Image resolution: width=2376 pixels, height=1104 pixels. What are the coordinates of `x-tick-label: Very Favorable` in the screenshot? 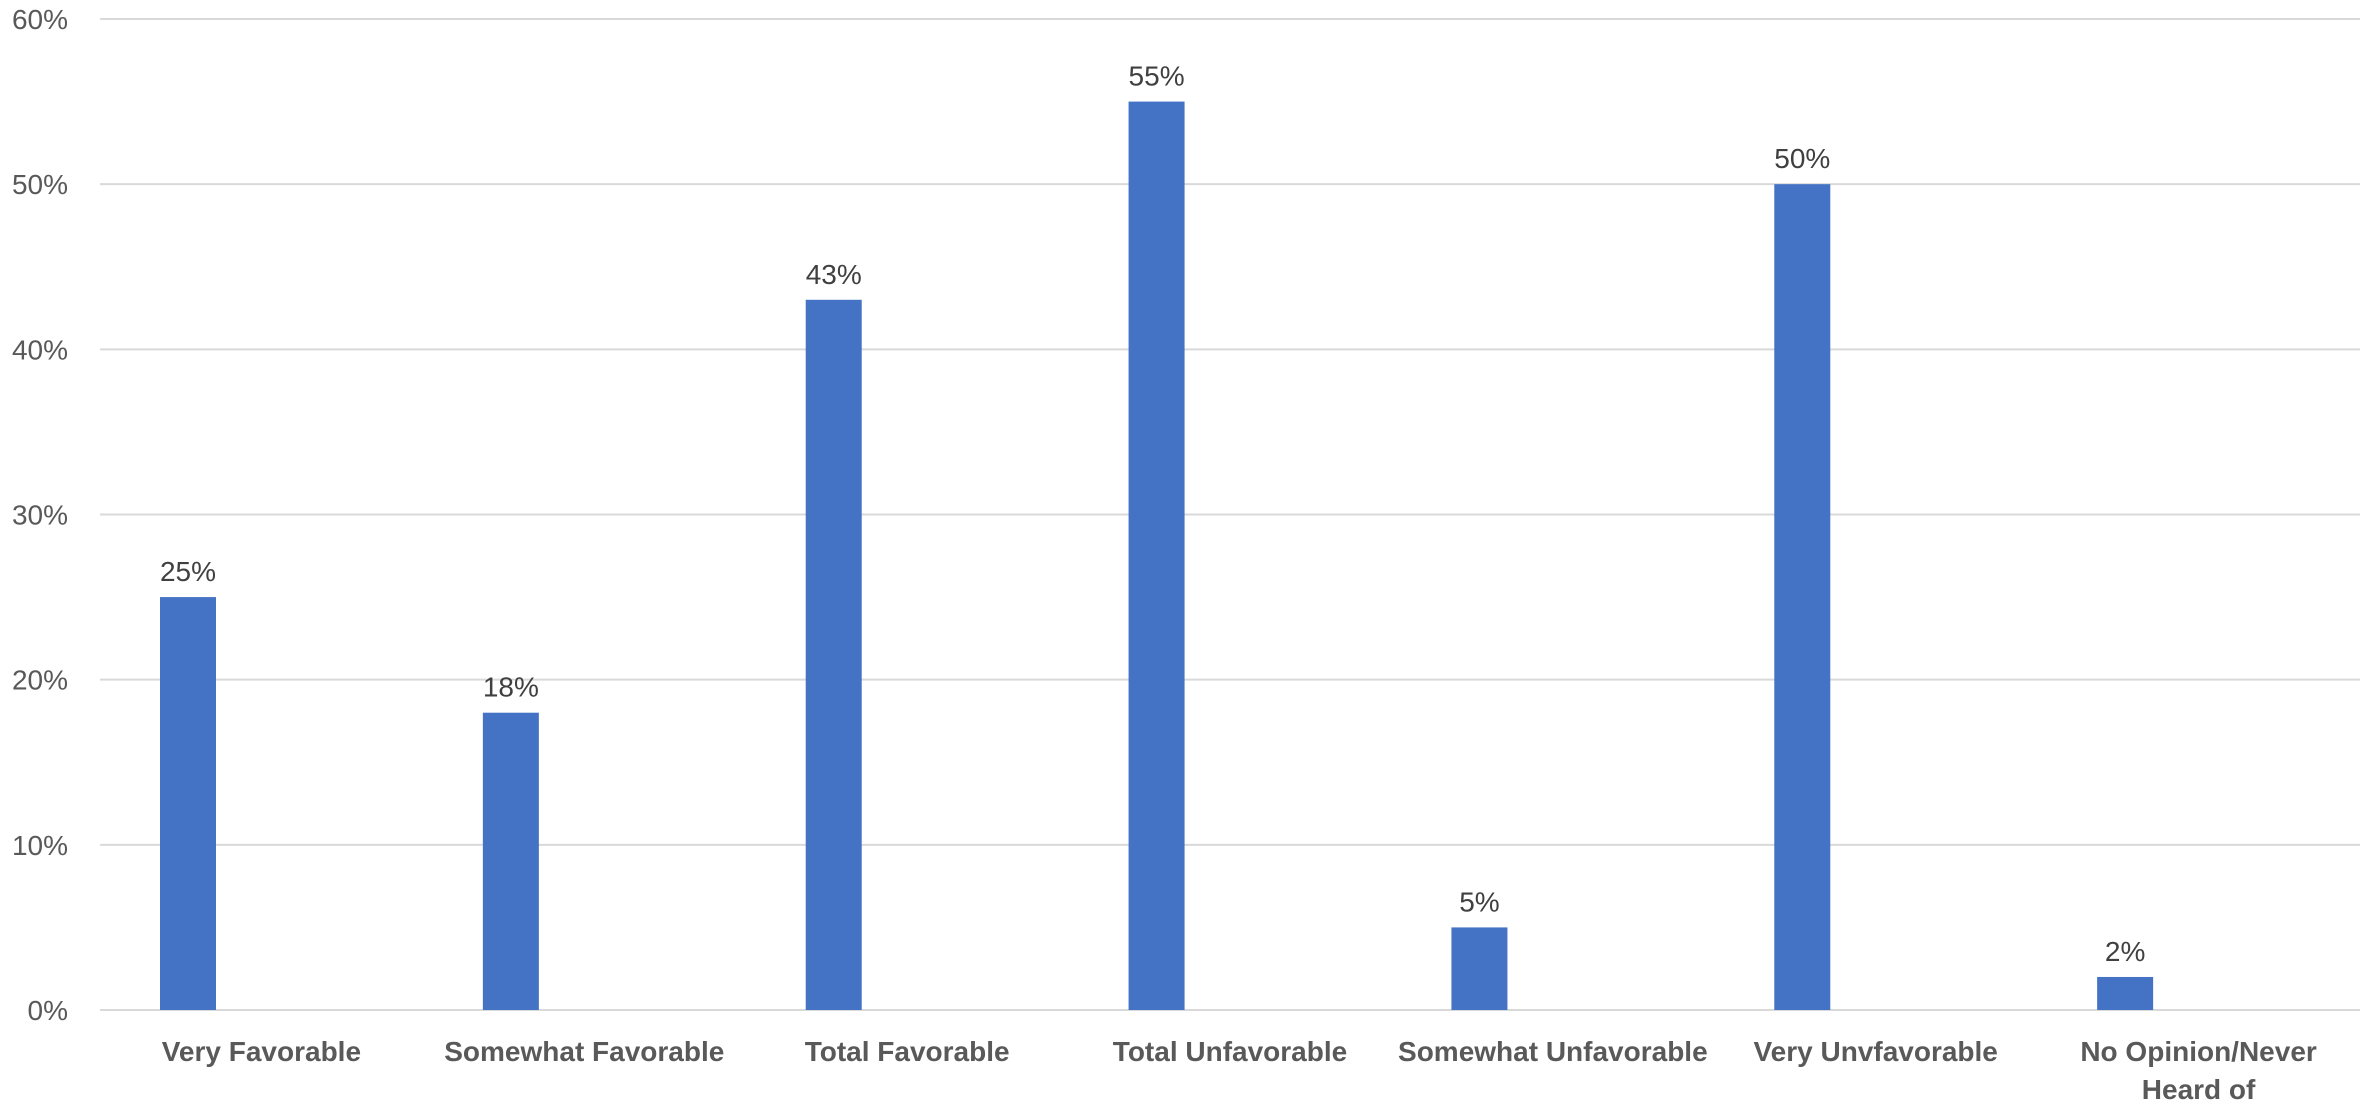 It's located at (261, 1051).